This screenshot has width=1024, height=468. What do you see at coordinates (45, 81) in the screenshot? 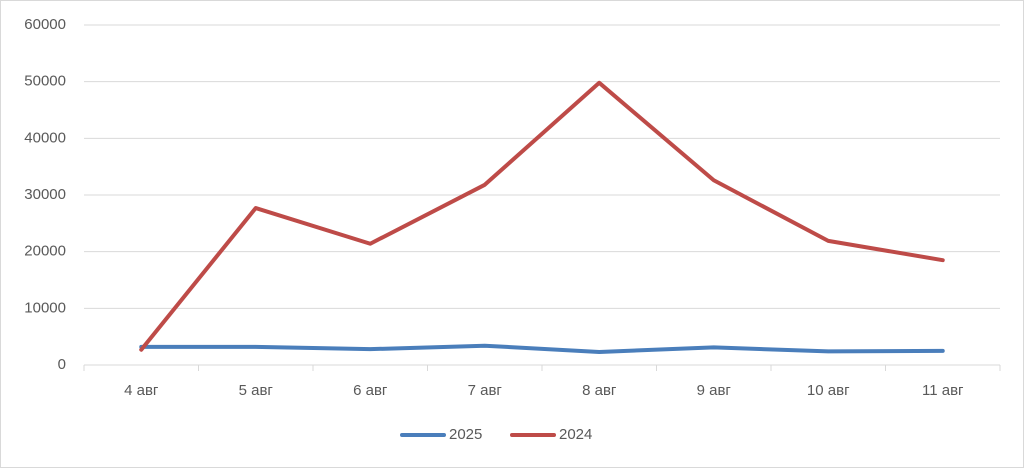
I see `y-tick-label: 50000` at bounding box center [45, 81].